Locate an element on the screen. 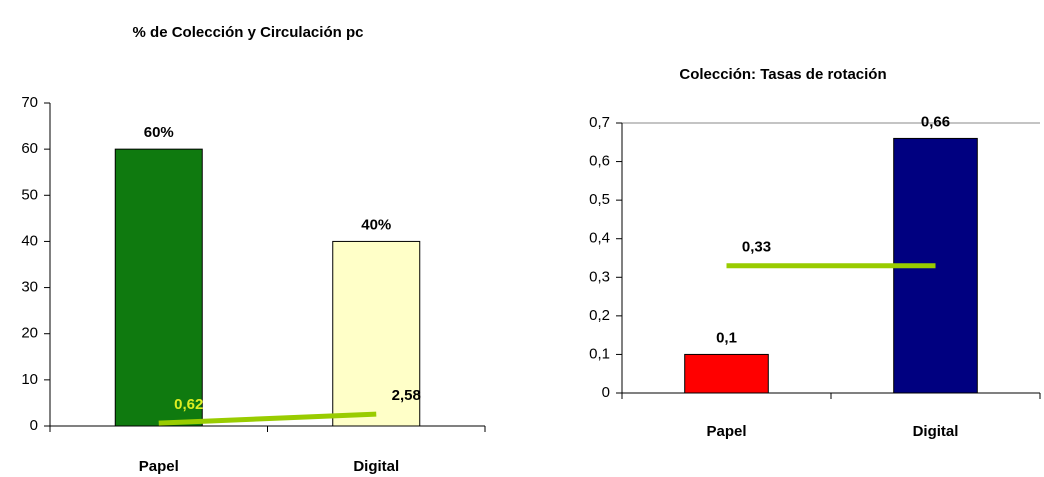  y-tick-label: 30 is located at coordinates (29, 287).